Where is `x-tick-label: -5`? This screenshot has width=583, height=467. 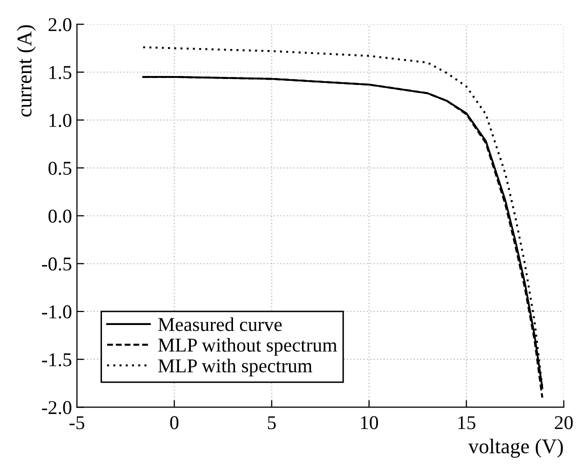
x-tick-label: -5 is located at coordinates (77, 423).